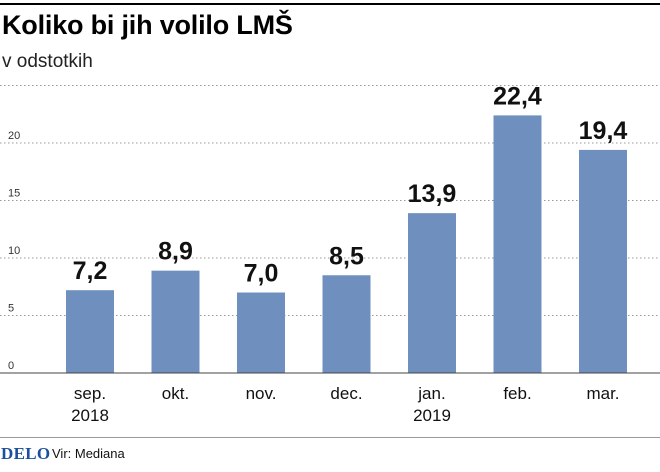 This screenshot has width=660, height=472. What do you see at coordinates (517, 393) in the screenshot?
I see `x-tick-label: feb.` at bounding box center [517, 393].